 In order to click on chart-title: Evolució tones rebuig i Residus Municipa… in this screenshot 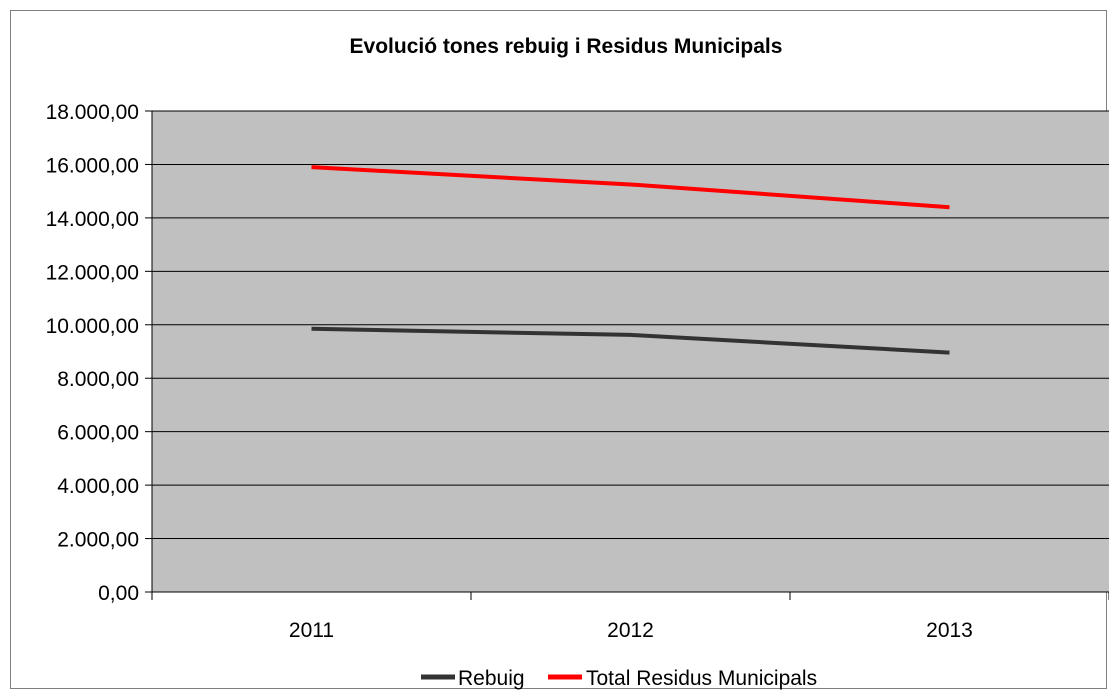, I will do `click(566, 46)`.